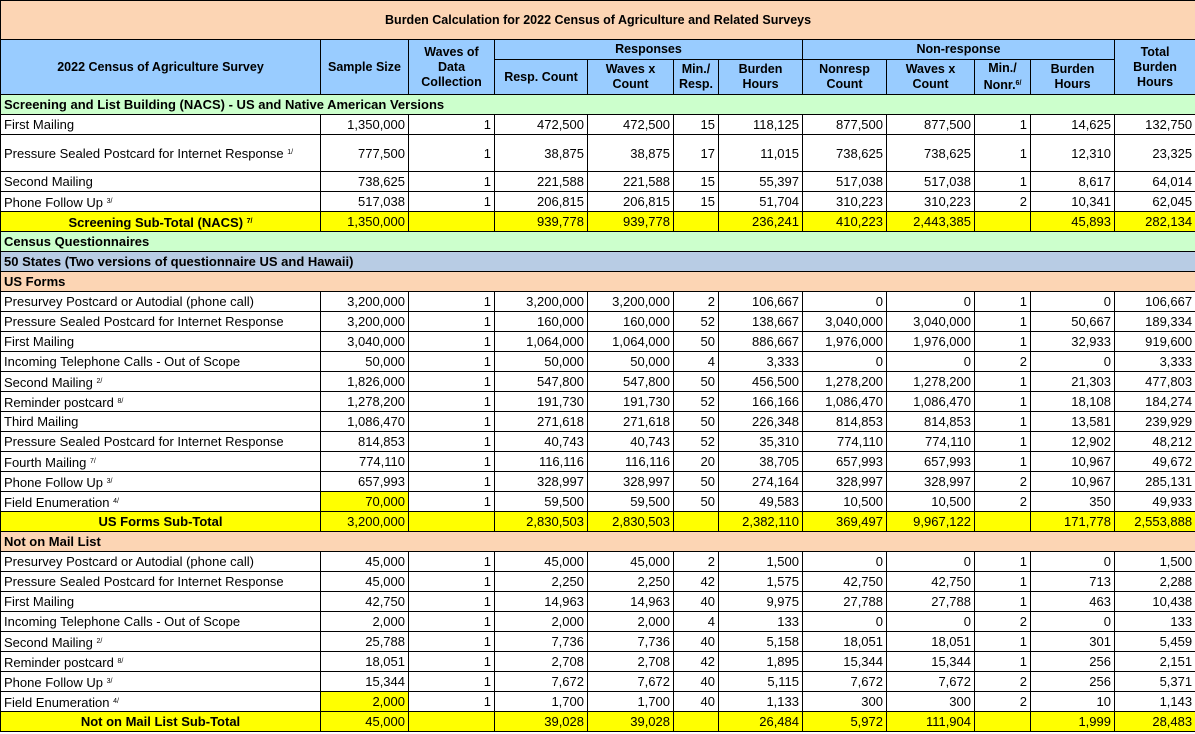 This screenshot has height=734, width=1195. What do you see at coordinates (45, 462) in the screenshot?
I see `label-text: Fourth Mailing` at bounding box center [45, 462].